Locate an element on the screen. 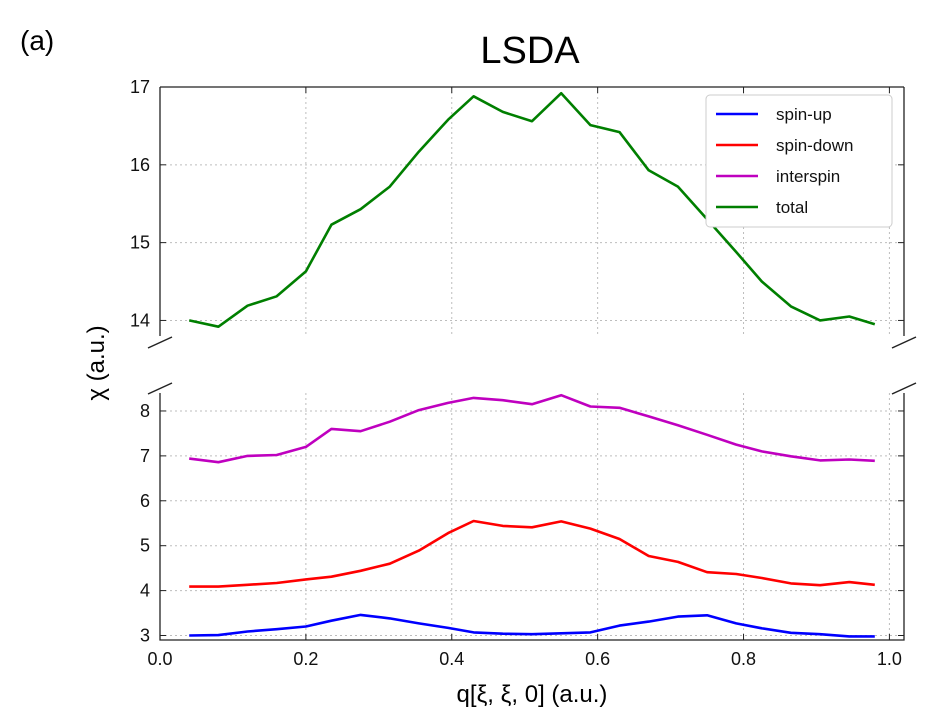 The width and height of the screenshot is (937, 721). legend: spin-up spin-down interspin total is located at coordinates (799, 161).